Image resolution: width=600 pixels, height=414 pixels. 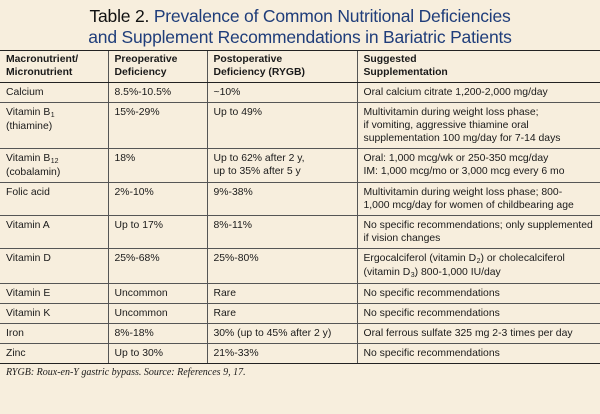 What do you see at coordinates (119, 16) in the screenshot?
I see `table-number: Table 2.` at bounding box center [119, 16].